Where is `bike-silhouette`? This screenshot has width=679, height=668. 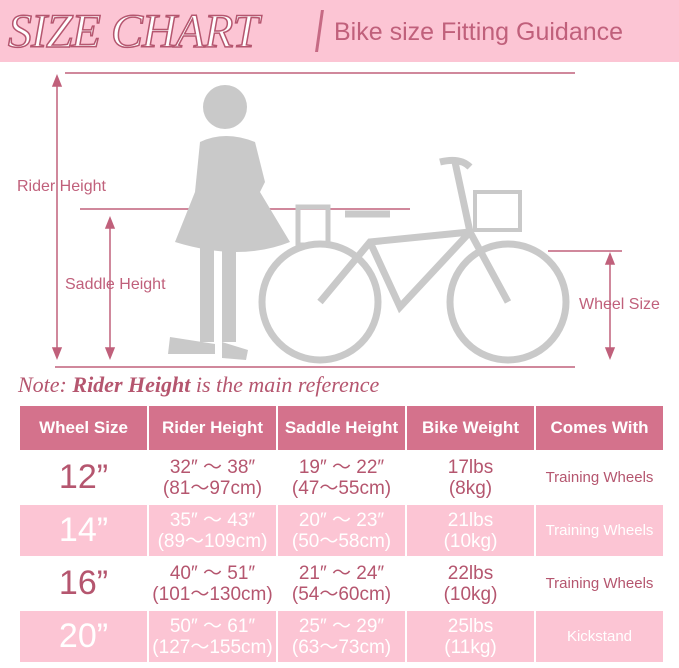 bike-silhouette is located at coordinates (414, 260).